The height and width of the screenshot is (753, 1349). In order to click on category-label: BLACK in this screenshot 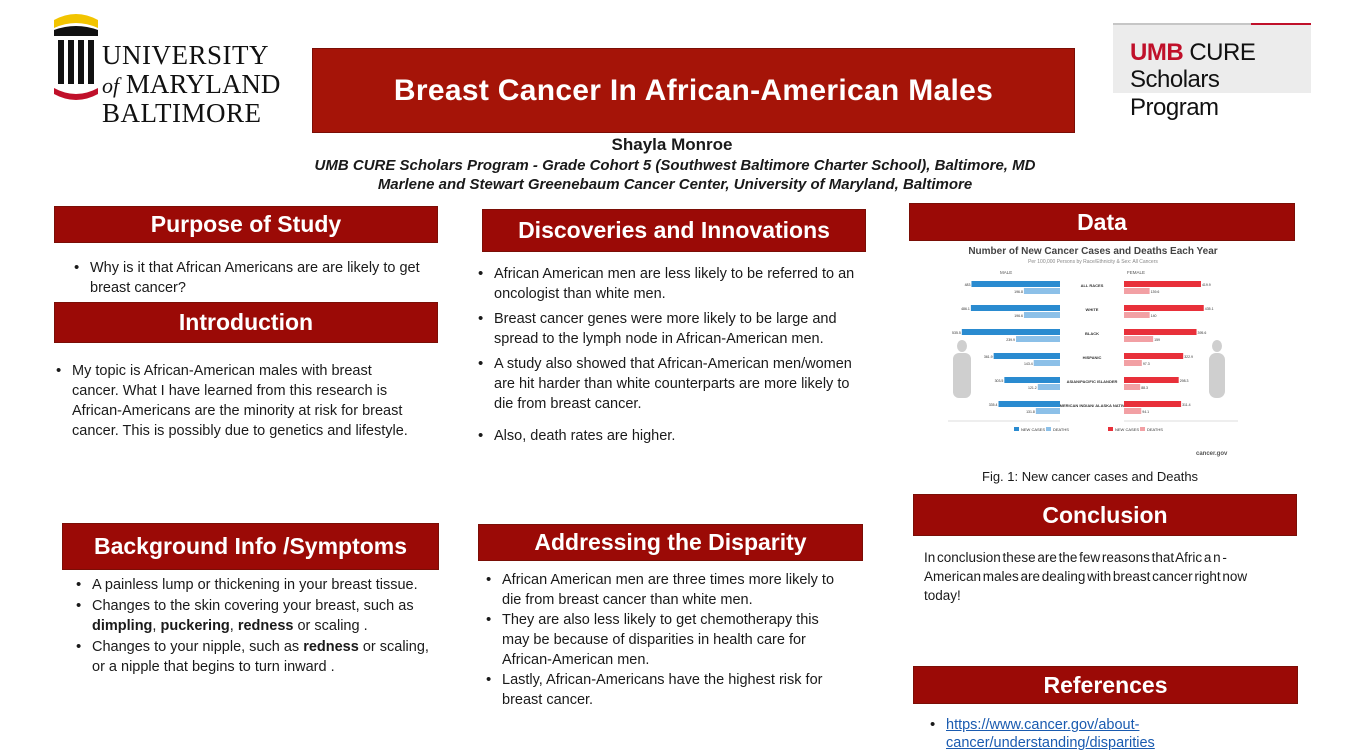, I will do `click(1092, 333)`.